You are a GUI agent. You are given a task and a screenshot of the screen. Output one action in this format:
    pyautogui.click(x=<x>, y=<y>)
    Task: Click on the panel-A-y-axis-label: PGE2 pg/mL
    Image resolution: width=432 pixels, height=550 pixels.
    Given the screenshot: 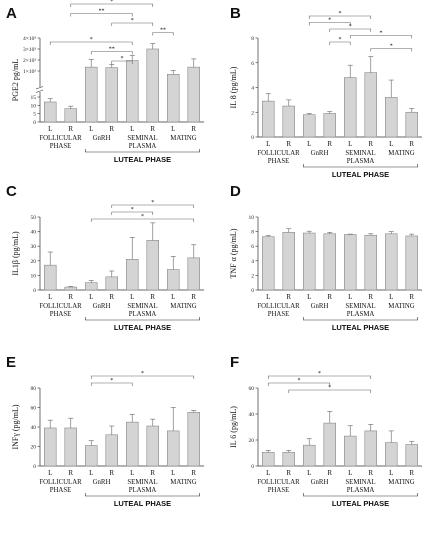 What is the action you would take?
    pyautogui.click(x=15, y=80)
    